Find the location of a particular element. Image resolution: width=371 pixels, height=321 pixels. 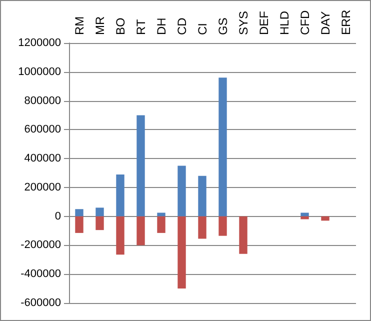

x-tick-label: HLD is located at coordinates (284, 22).